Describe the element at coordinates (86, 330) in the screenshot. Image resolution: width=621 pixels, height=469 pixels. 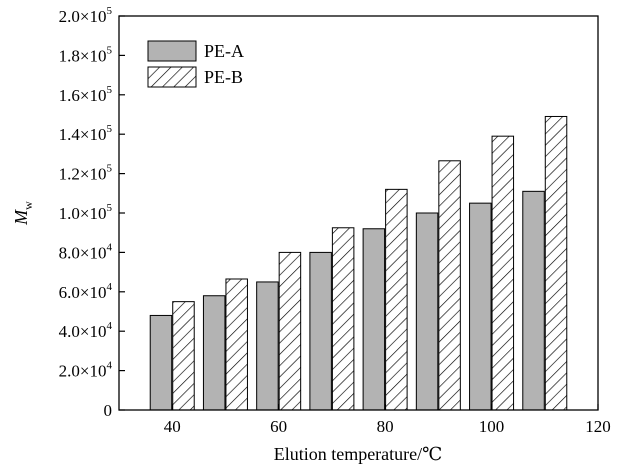
I see `y-tick-label: 4.0×10⁴` at that location.